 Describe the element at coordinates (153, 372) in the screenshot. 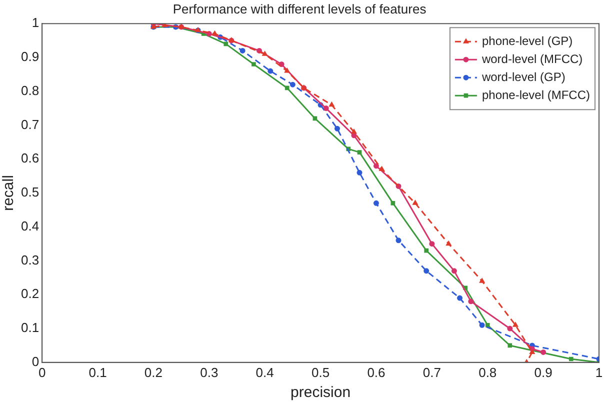

I see `x-tick-label: 0.2` at that location.